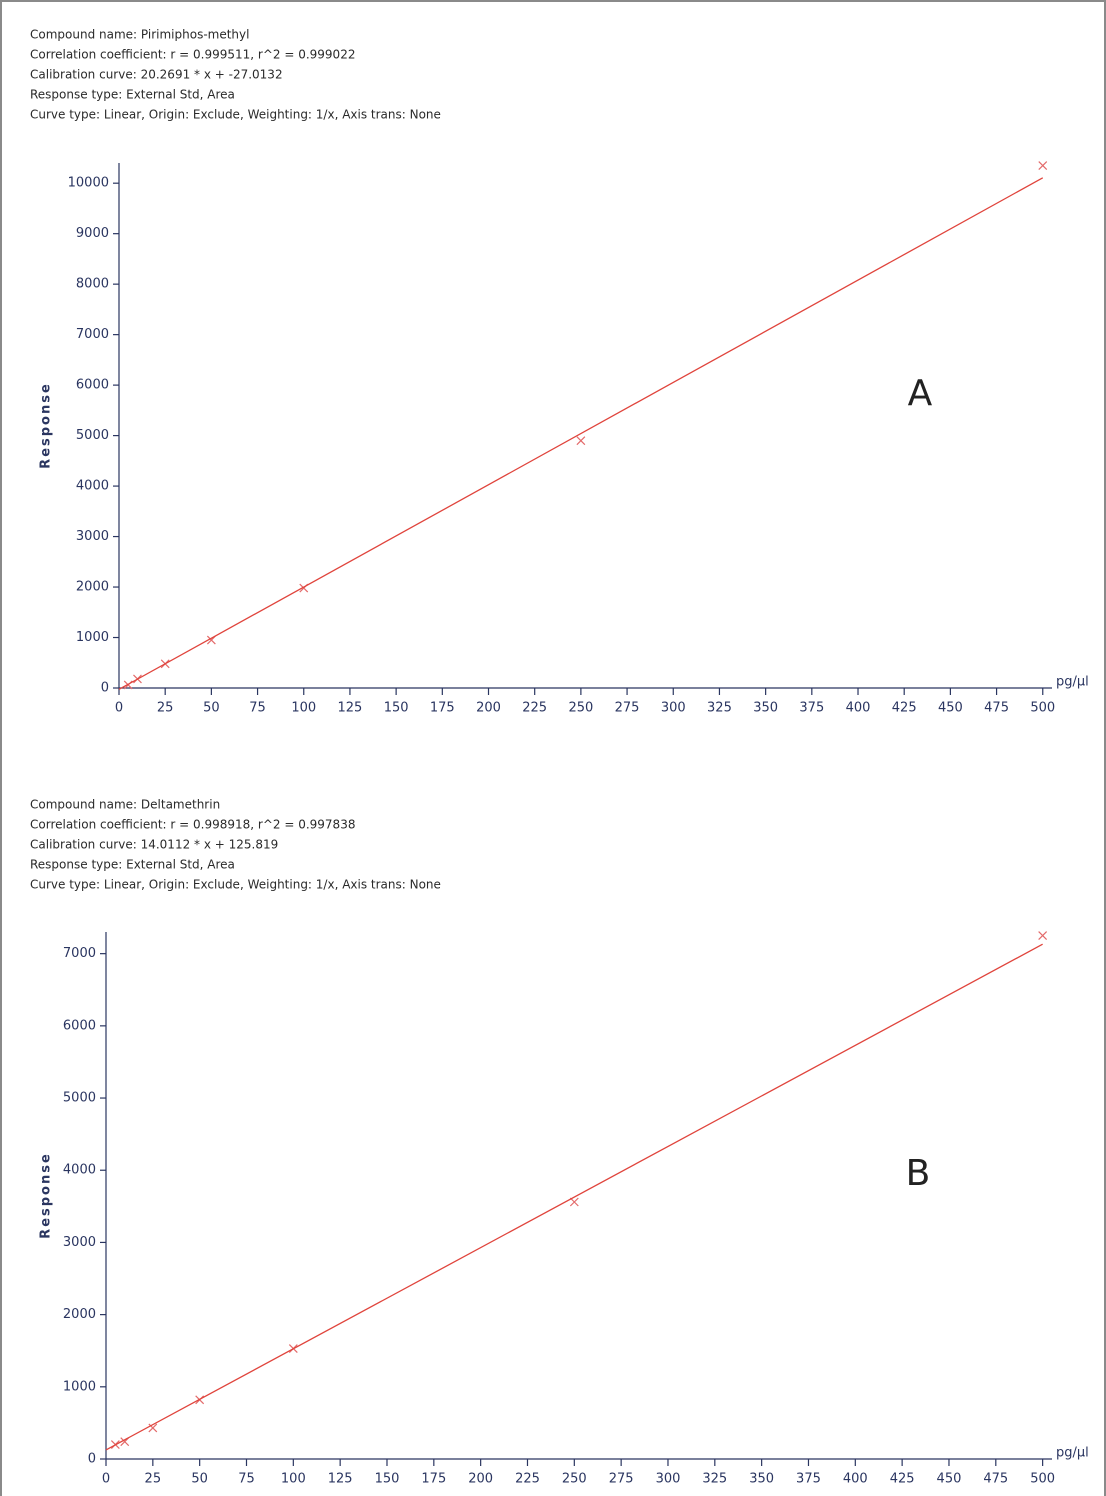  I want to click on panel-label: A, so click(920, 393).